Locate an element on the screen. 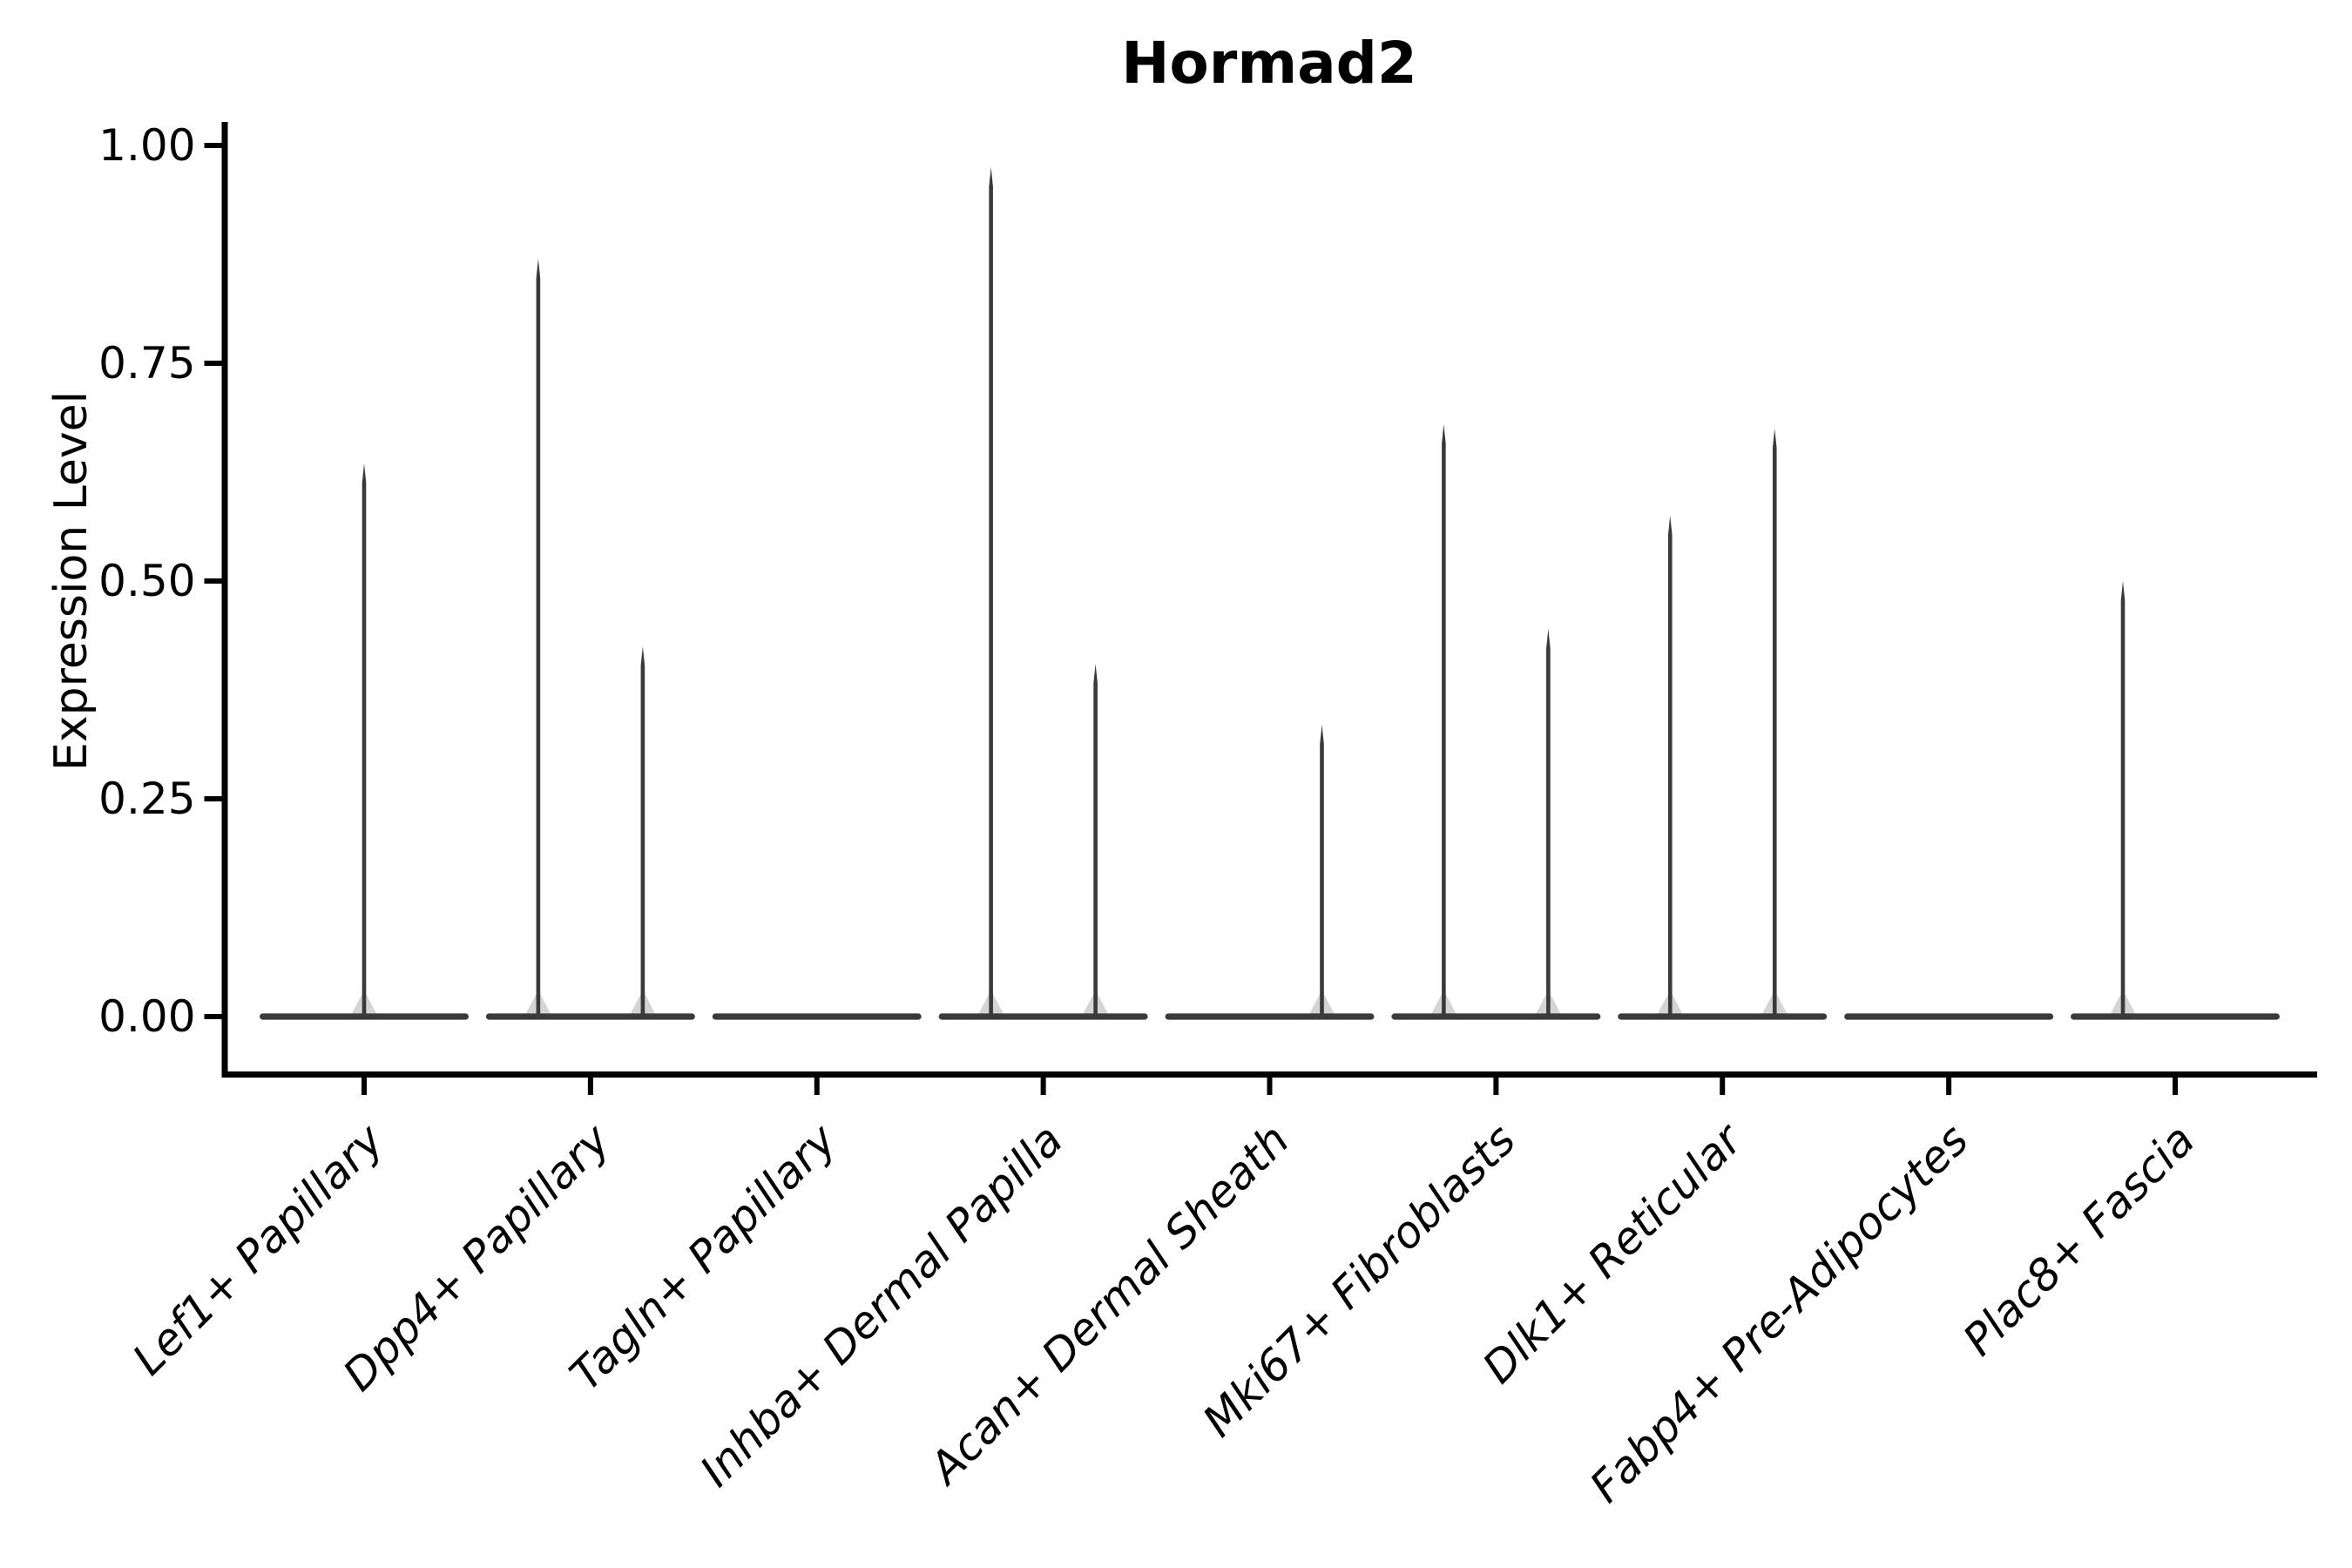 This screenshot has width=2352, height=1568. y-tick-label: 0.00 is located at coordinates (146, 1016).